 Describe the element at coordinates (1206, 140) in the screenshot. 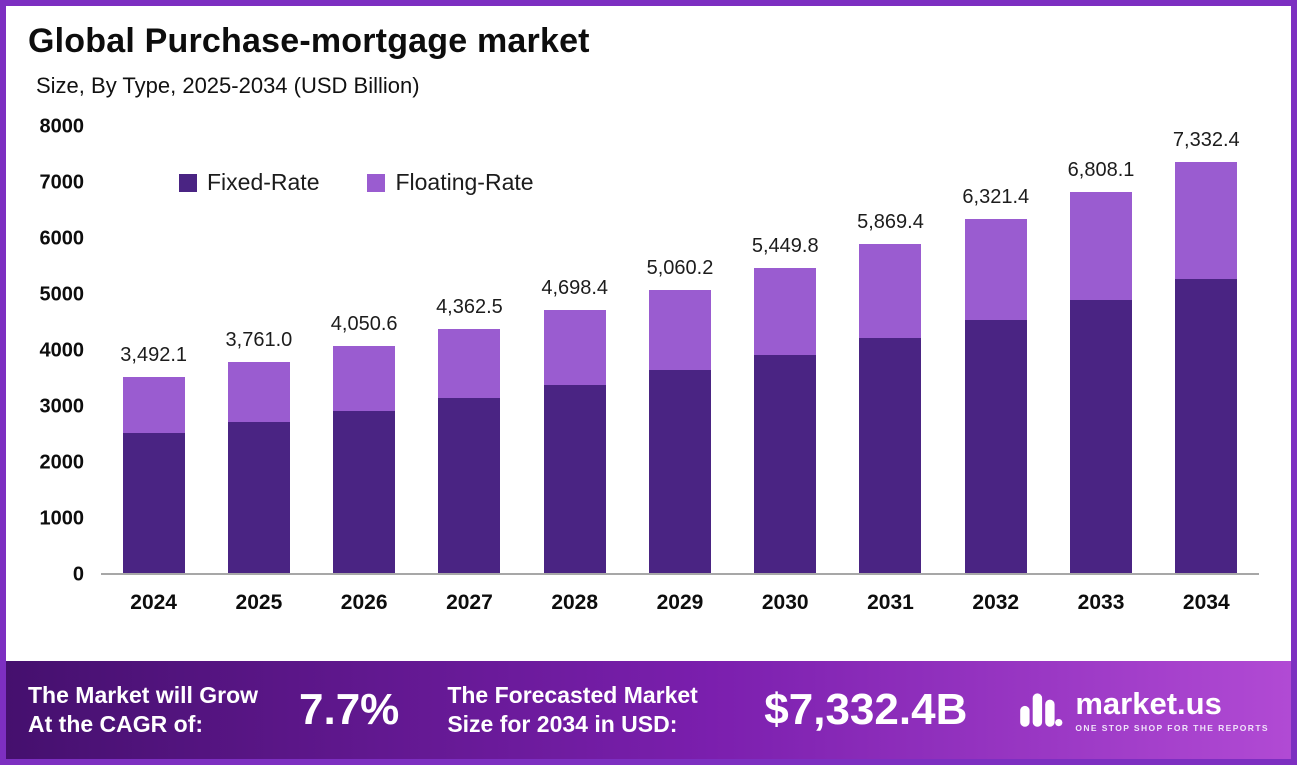

I see `bar-total-label: 7,332.4` at that location.